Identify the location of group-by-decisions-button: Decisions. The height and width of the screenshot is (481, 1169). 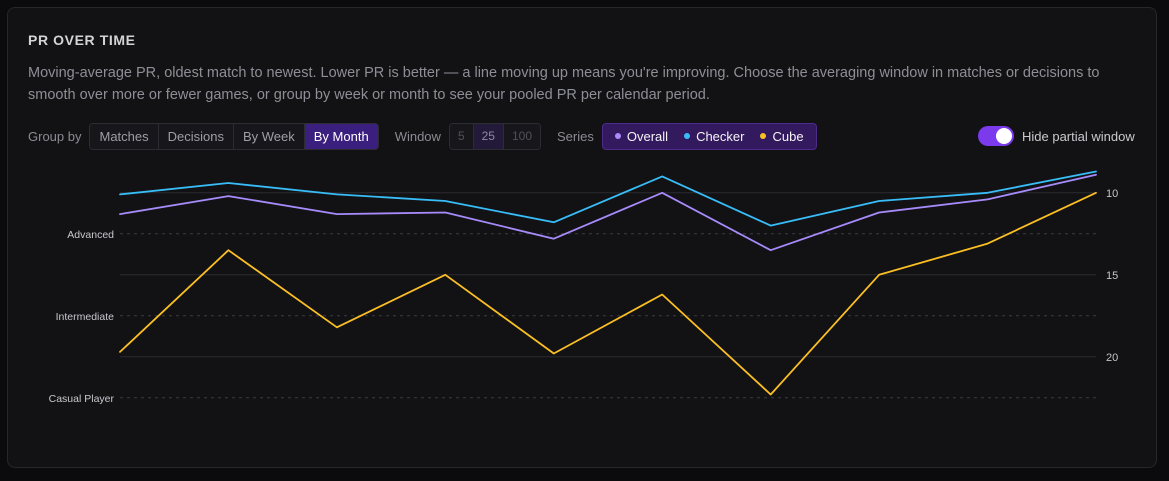
(196, 136).